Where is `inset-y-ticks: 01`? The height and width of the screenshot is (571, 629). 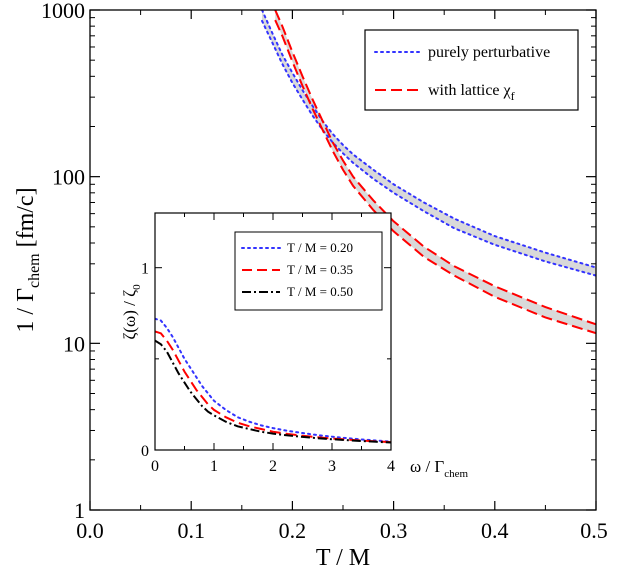
inset-y-ticks: 01 is located at coordinates (266, 360).